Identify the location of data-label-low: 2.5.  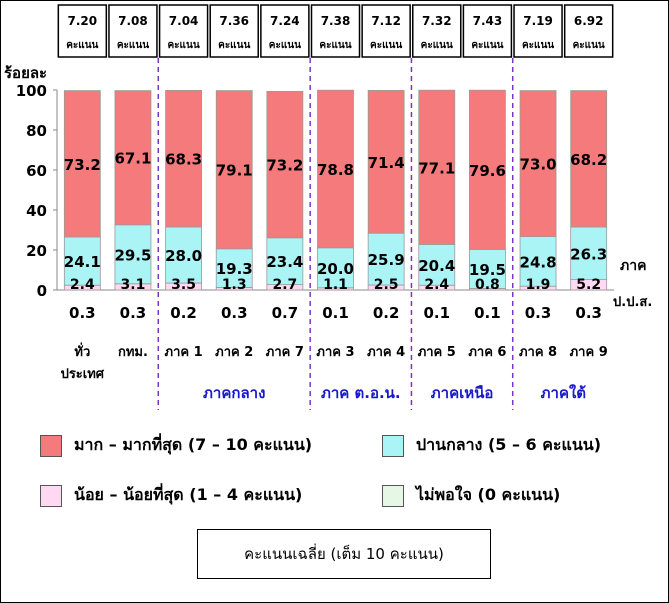
(386, 285).